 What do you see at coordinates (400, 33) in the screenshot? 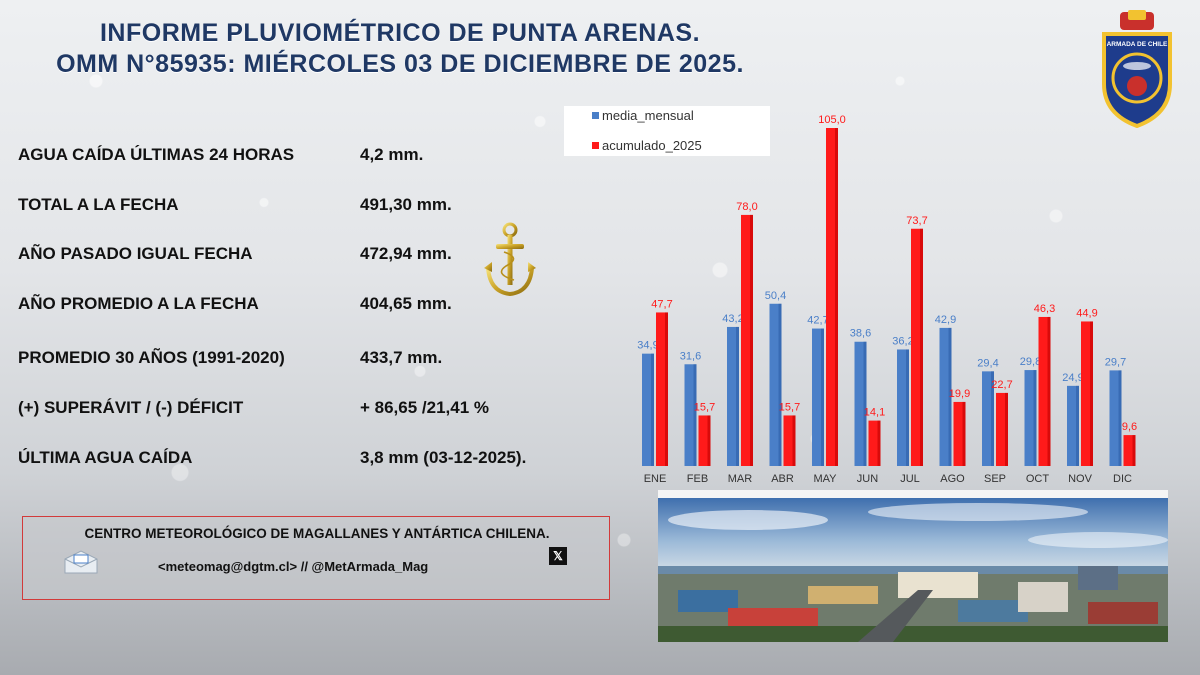
I see `title-line-1: INFORME PLUVIOMÉTRICO DE PUNTA ARENAS.` at bounding box center [400, 33].